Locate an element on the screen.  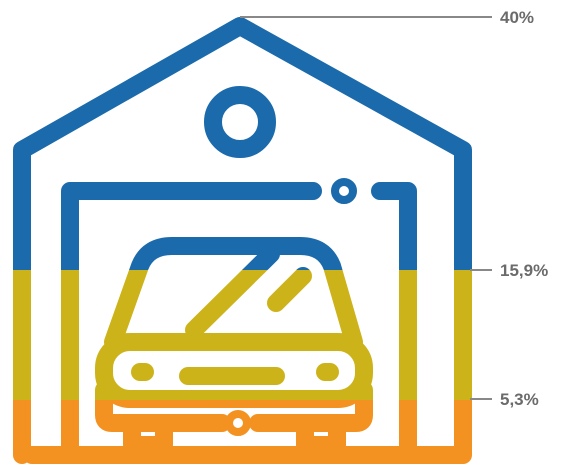
segment-label-5-3: 5,3% is located at coordinates (519, 399).